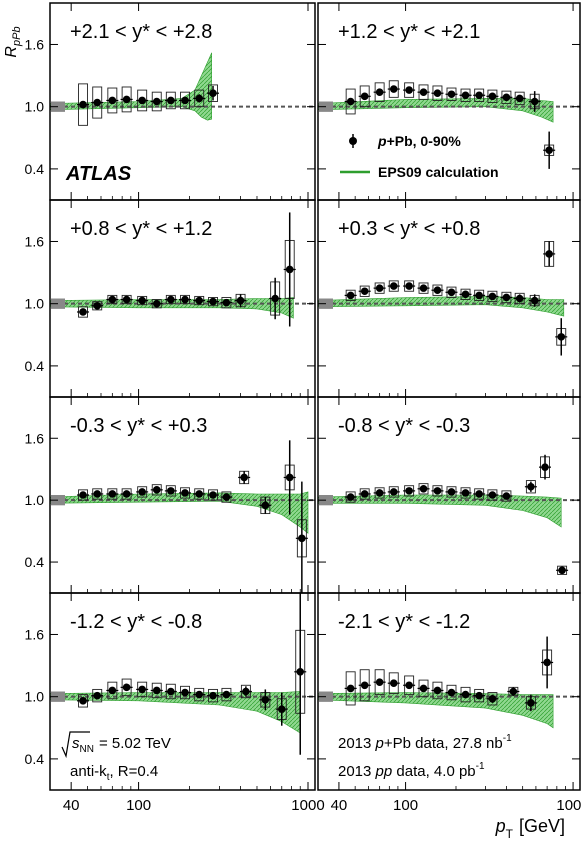 The width and height of the screenshot is (581, 845). Describe the element at coordinates (419, 141) in the screenshot. I see `legend-data-label: p+Pb, 0-90%` at that location.